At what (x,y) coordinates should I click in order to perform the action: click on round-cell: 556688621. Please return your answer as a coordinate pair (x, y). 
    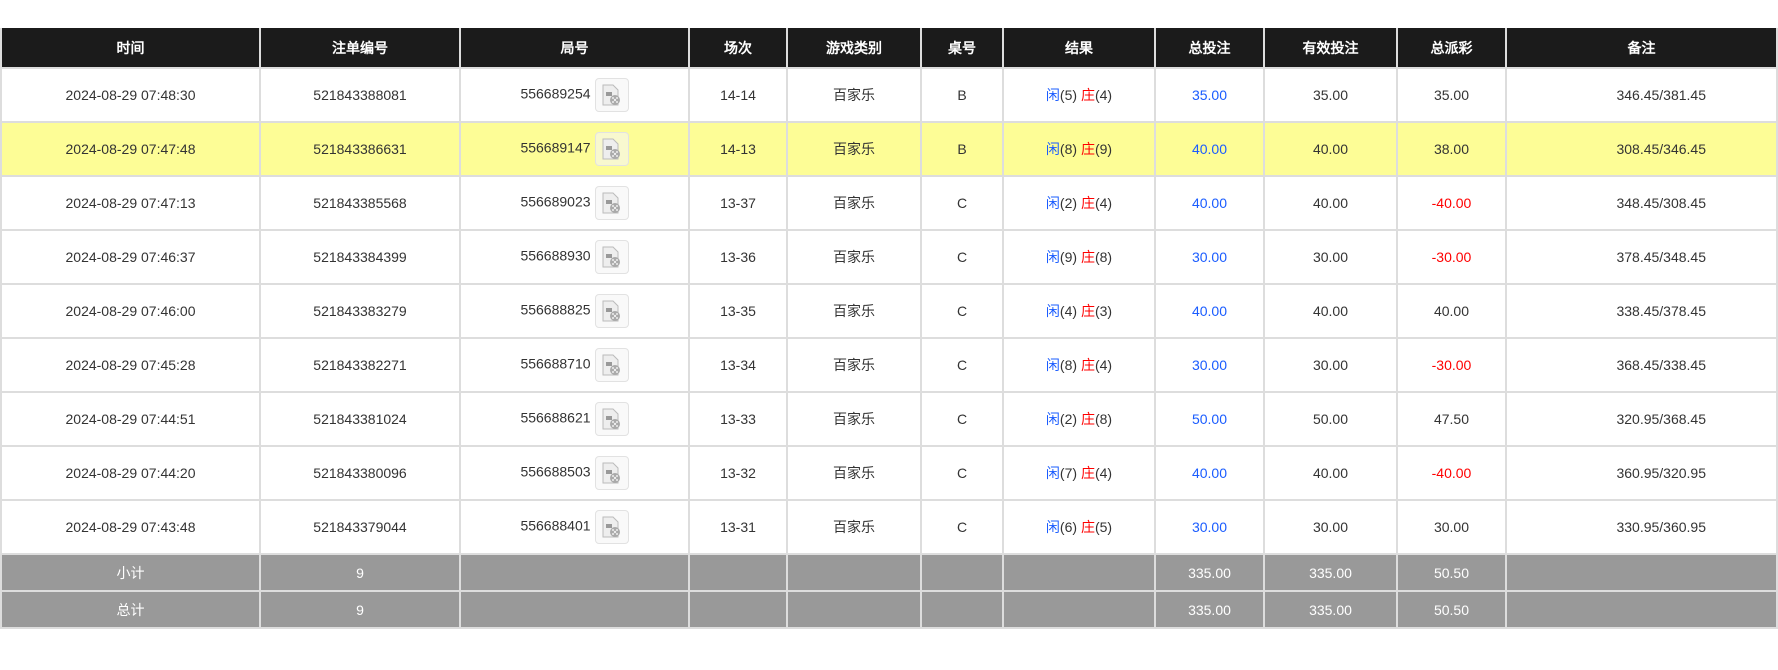
    Looking at the image, I should click on (574, 419).